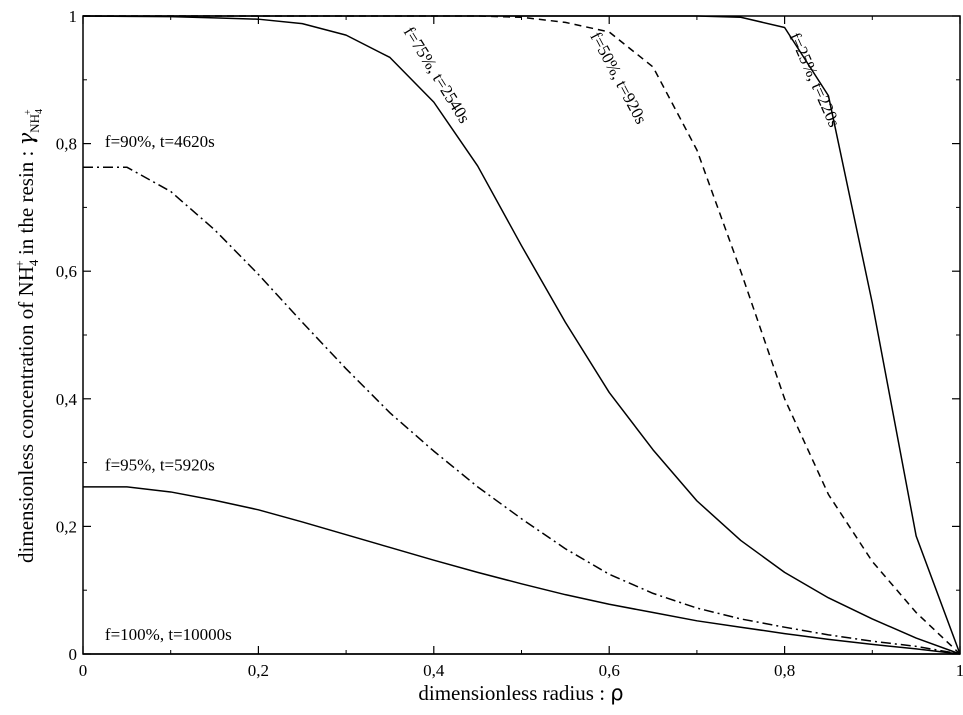 This screenshot has height=715, width=963. Describe the element at coordinates (19, 263) in the screenshot. I see `y-axis-title-sup: +` at that location.